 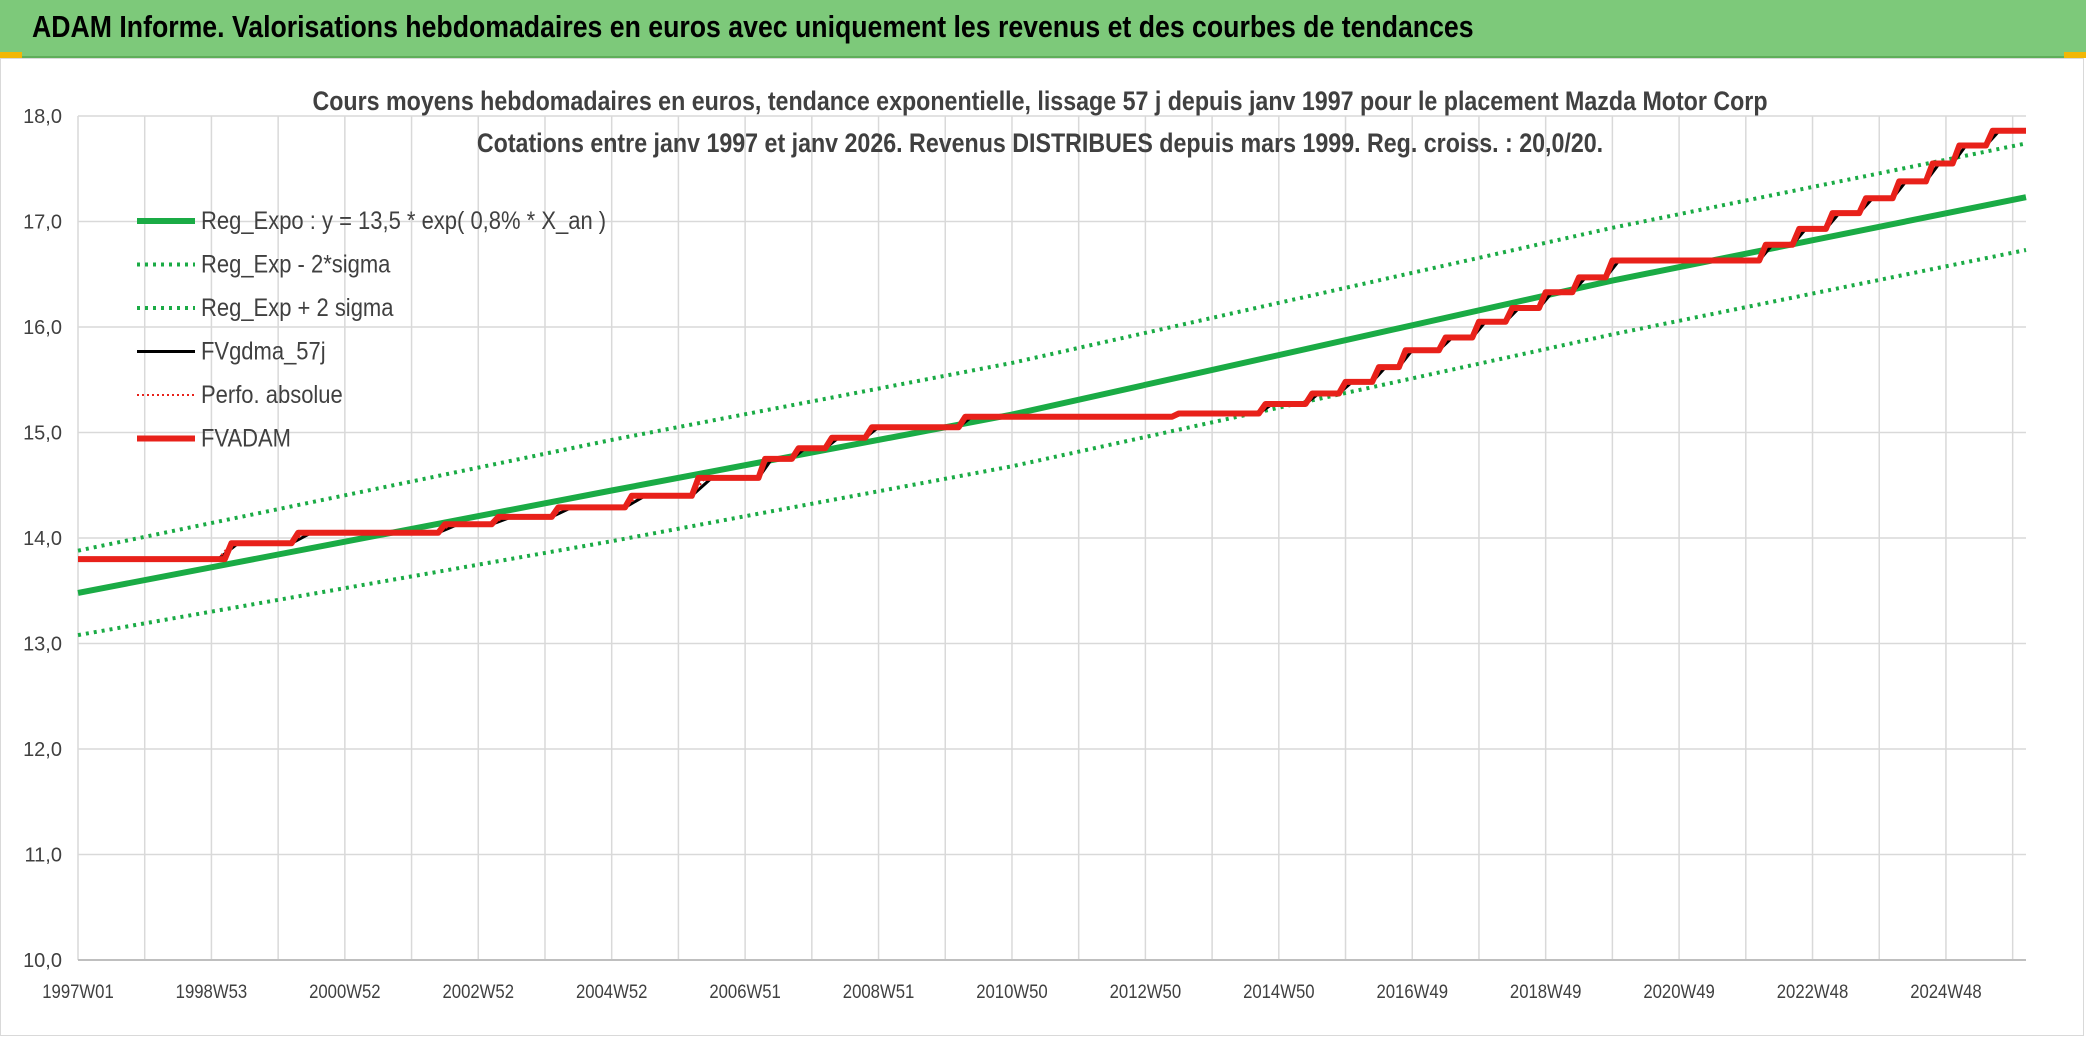 I want to click on x-tick-label: 2014W50, so click(x=1279, y=991).